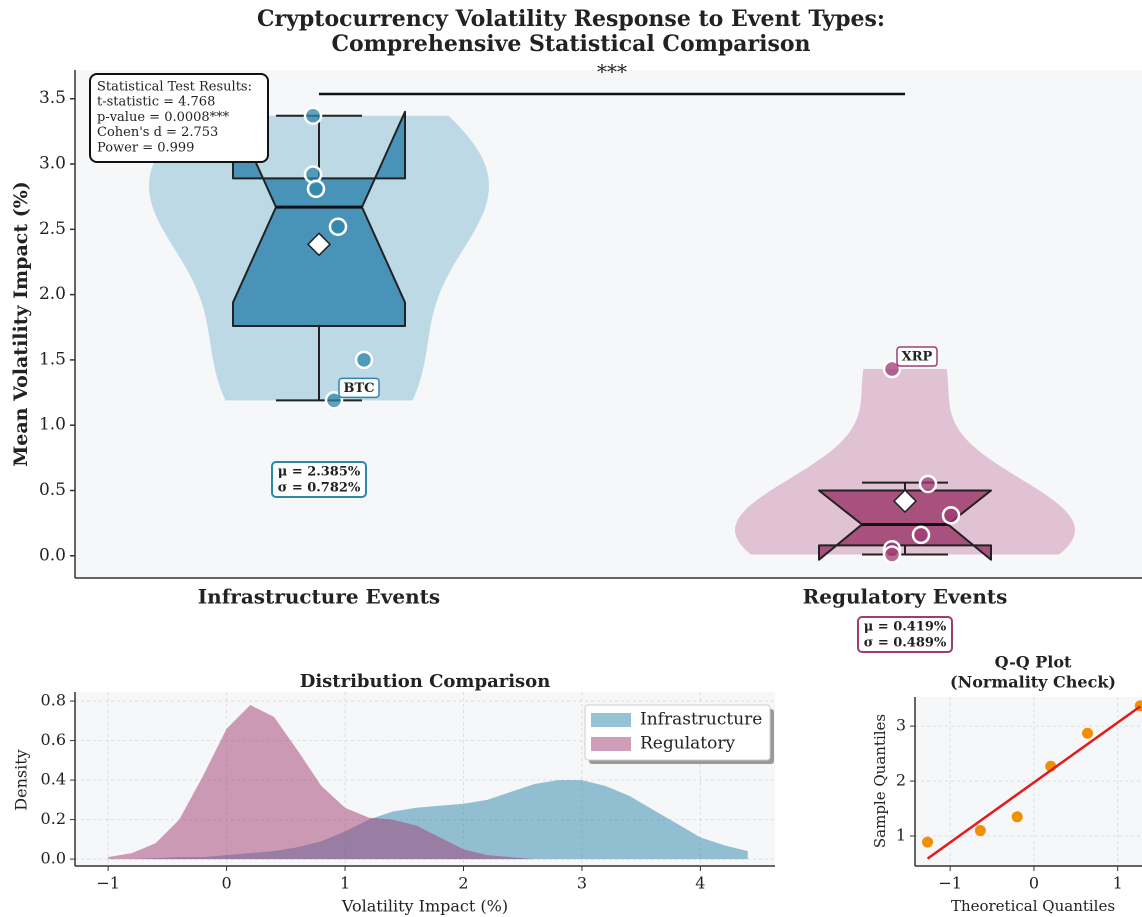 Image resolution: width=1142 pixels, height=917 pixels. I want to click on x-tick-label: 4, so click(700, 883).